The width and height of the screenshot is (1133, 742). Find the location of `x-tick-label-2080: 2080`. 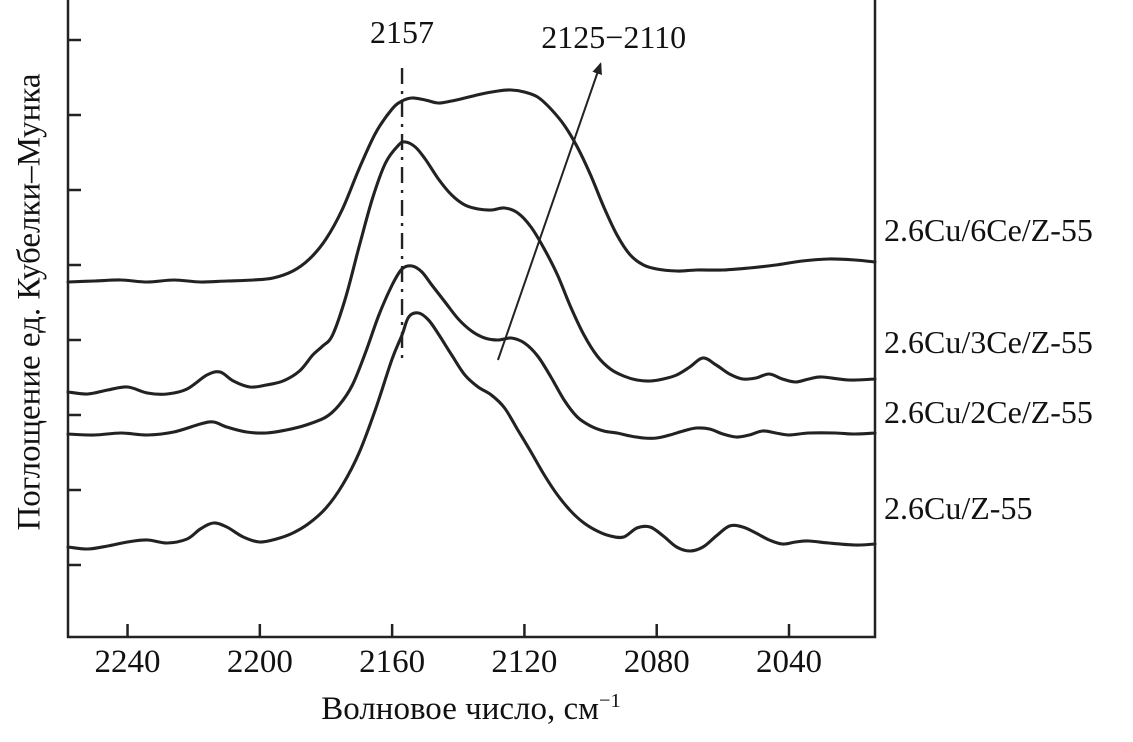

x-tick-label-2080: 2080 is located at coordinates (656, 662).